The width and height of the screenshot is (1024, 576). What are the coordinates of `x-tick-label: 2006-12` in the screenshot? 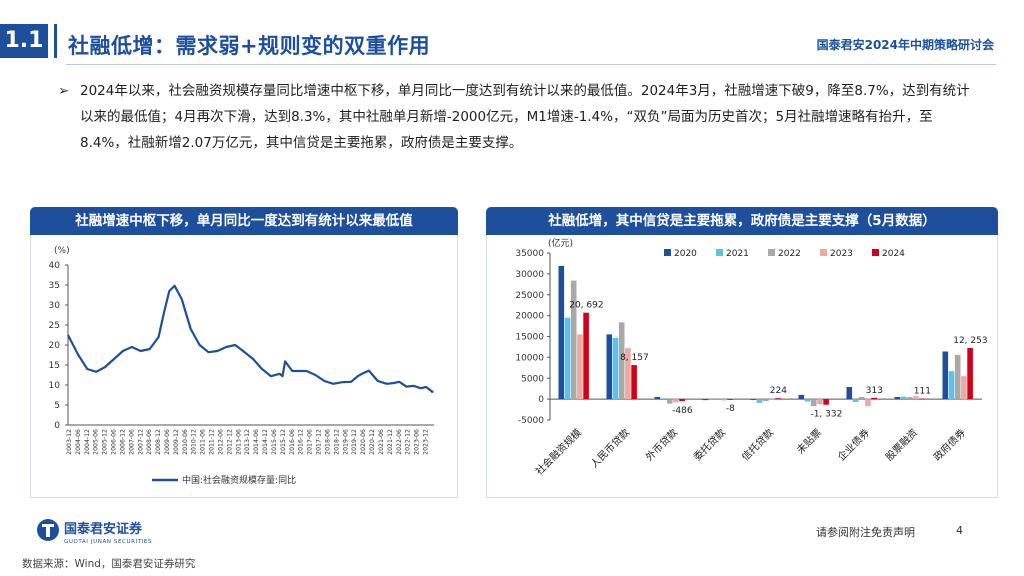 It's located at (122, 442).